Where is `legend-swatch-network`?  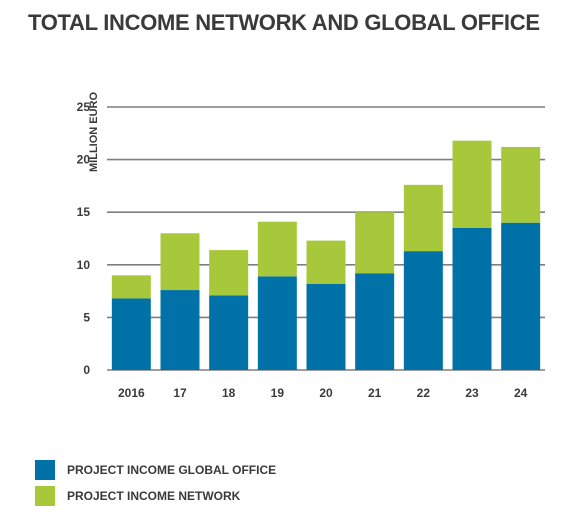 legend-swatch-network is located at coordinates (45, 496).